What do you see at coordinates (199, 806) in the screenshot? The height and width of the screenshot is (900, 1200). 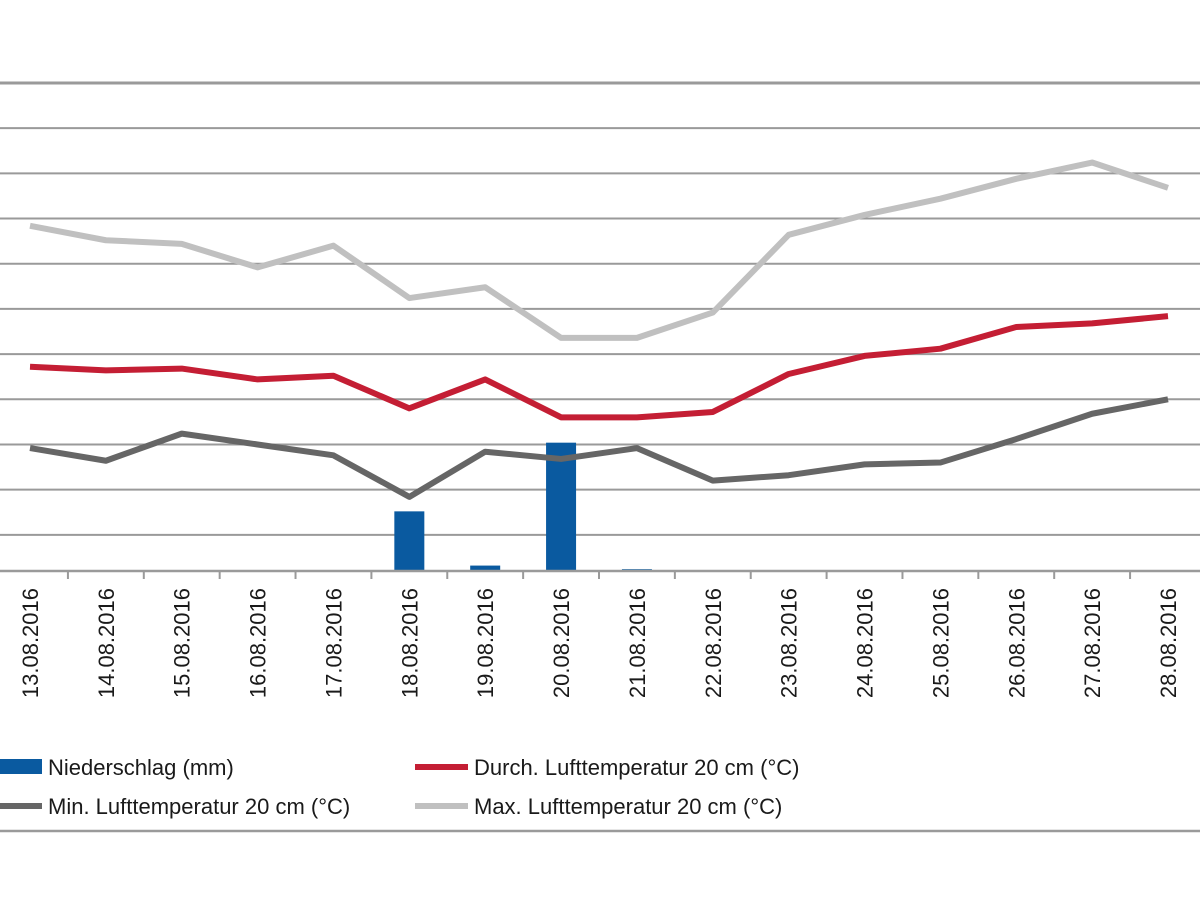 I see `legend-label-min-temp: Min. Lufttemperatur 20 cm (°C)` at bounding box center [199, 806].